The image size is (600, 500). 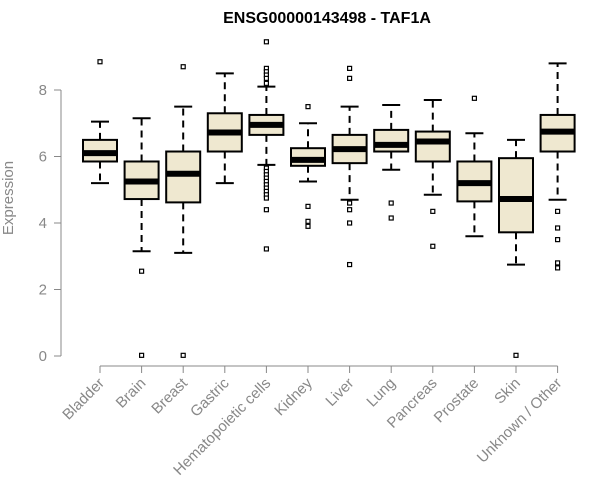 I want to click on box-breast, so click(x=183, y=211).